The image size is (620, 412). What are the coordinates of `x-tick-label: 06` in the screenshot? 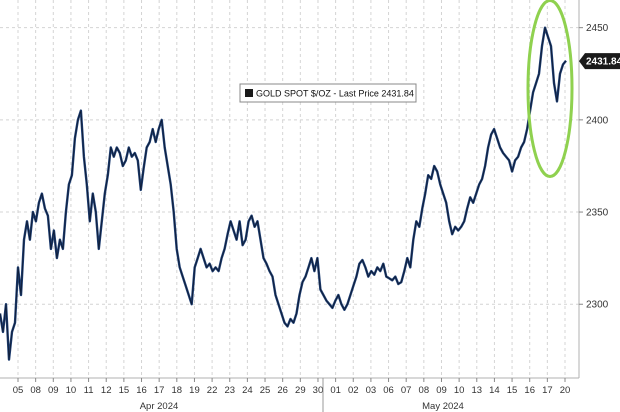 It's located at (388, 390).